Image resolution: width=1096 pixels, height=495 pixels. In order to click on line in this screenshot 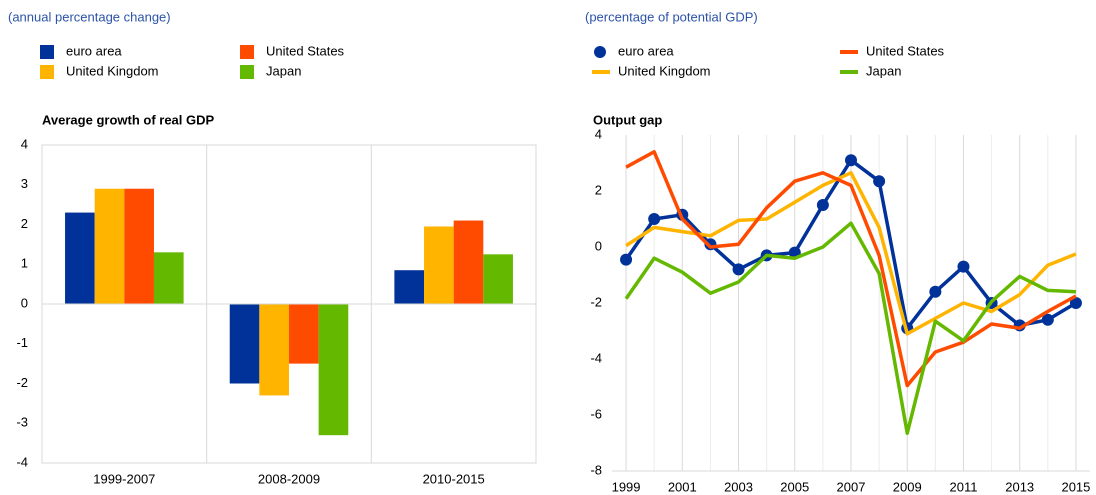, I will do `click(851, 253)`.